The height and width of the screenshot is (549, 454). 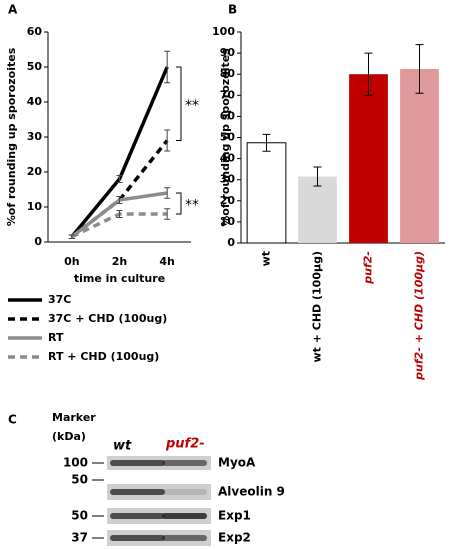 What do you see at coordinates (119, 278) in the screenshot?
I see `x-axis-title: time in culture` at bounding box center [119, 278].